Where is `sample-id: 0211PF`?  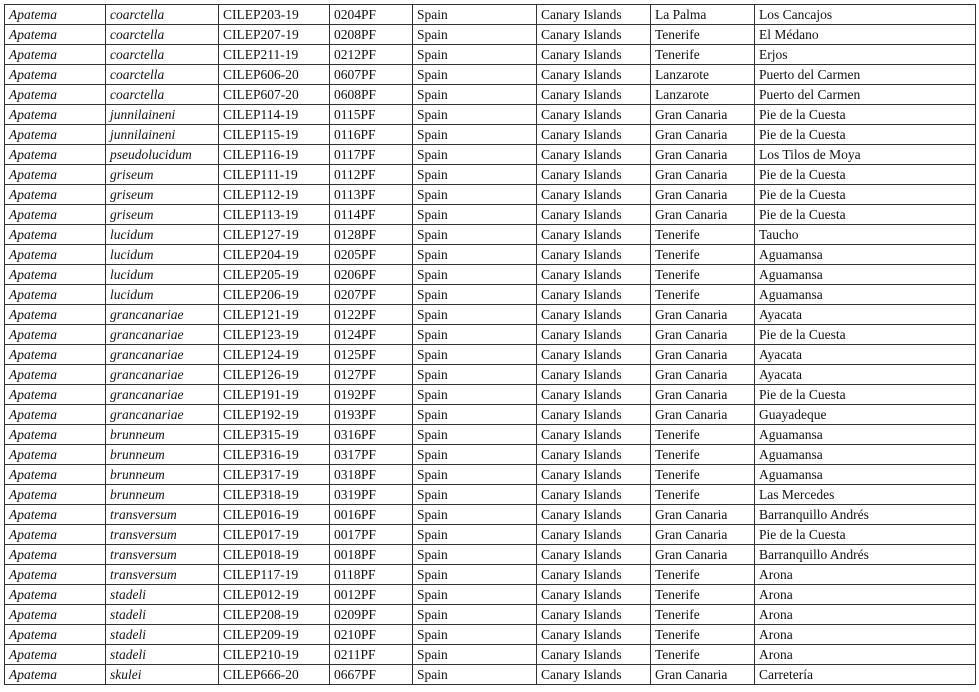
sample-id: 0211PF is located at coordinates (371, 654).